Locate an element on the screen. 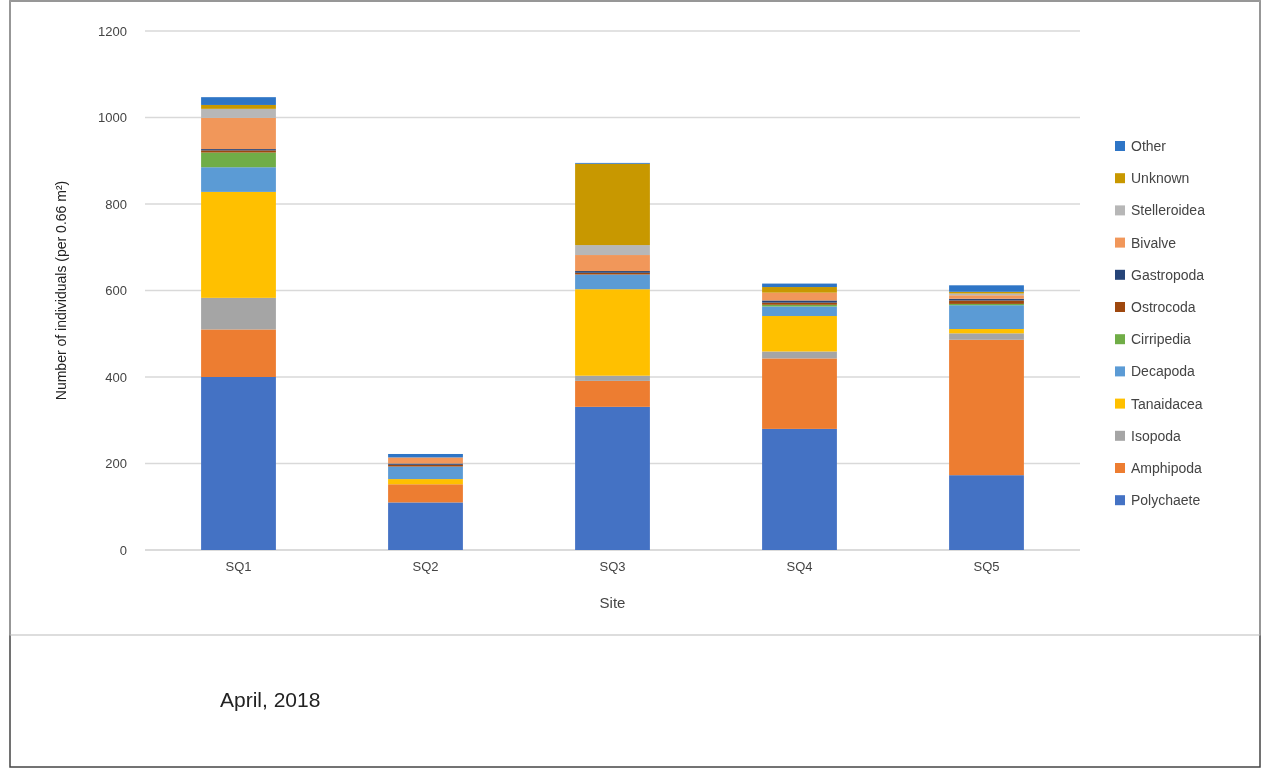 The width and height of the screenshot is (1263, 769). x-tick-label: SQ4 is located at coordinates (799, 567).